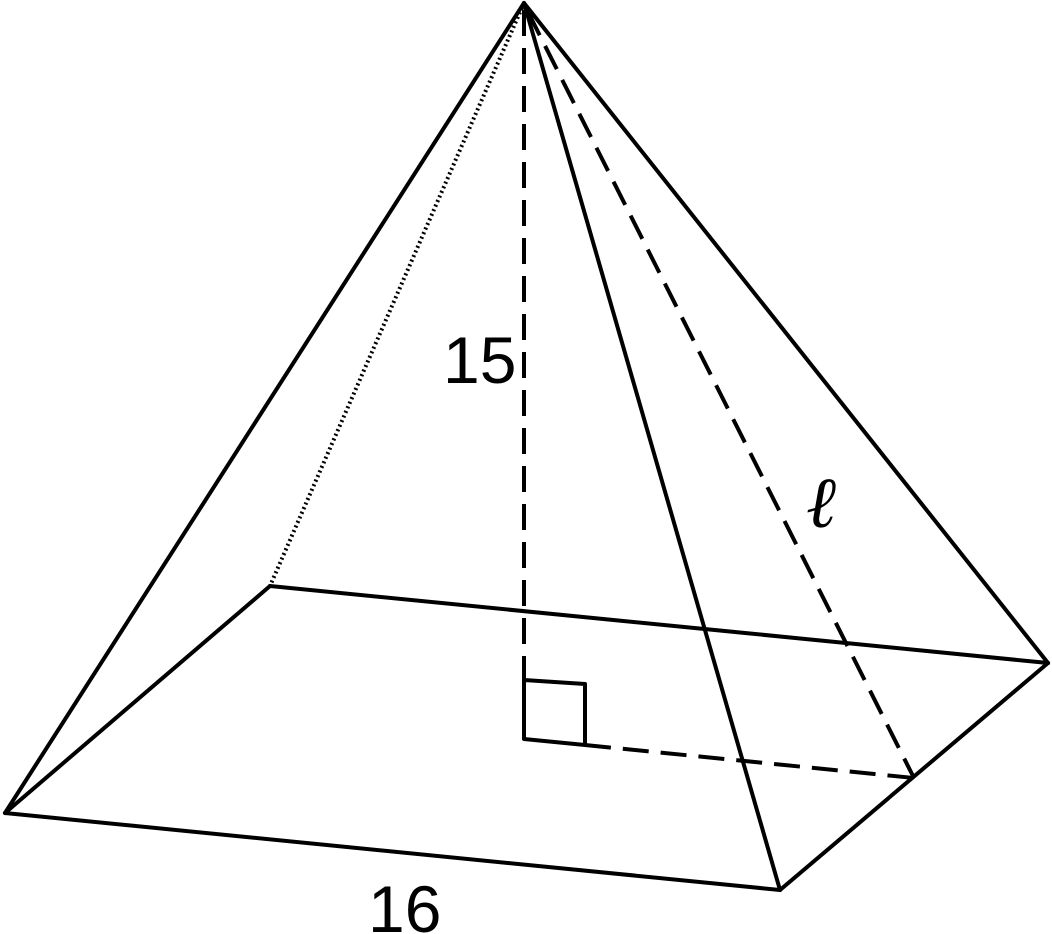 Image resolution: width=1052 pixels, height=934 pixels. Describe the element at coordinates (137, 699) in the screenshot. I see `base-left-edge` at that location.